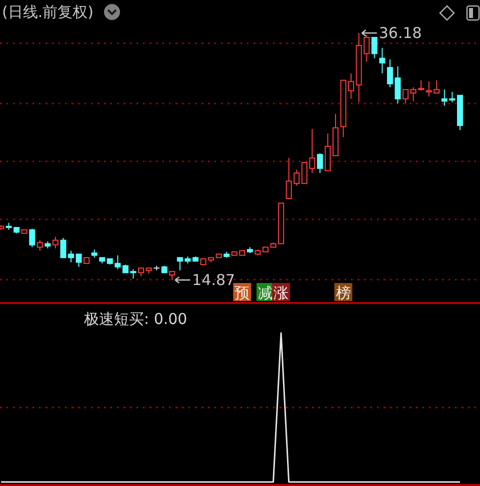  I want to click on text: 预, so click(242, 293).